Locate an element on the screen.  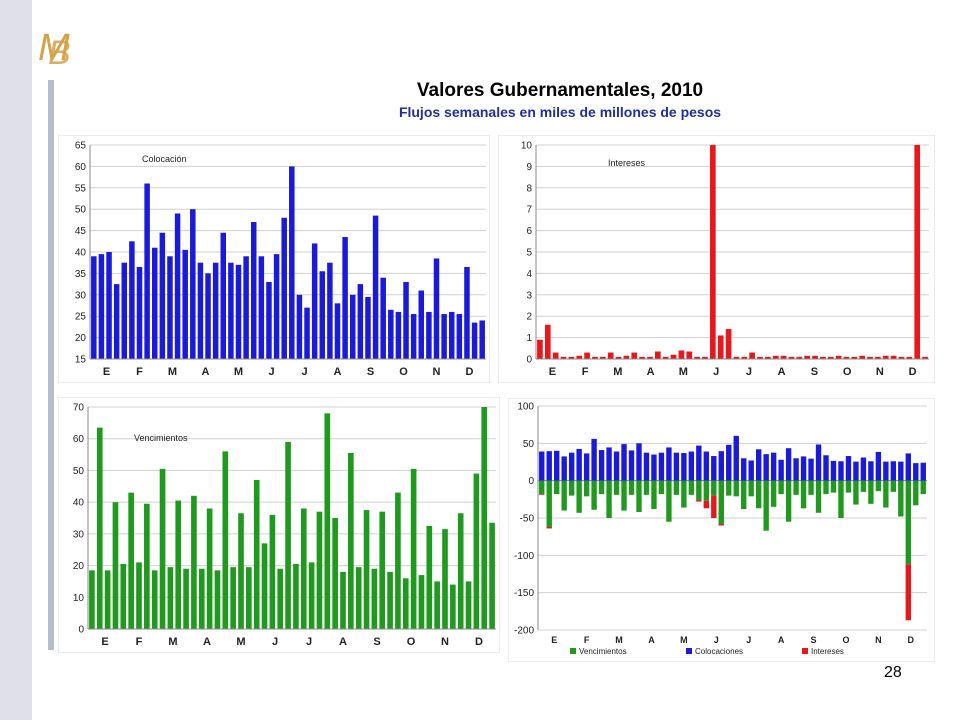
x-month-label: O is located at coordinates (403, 372).